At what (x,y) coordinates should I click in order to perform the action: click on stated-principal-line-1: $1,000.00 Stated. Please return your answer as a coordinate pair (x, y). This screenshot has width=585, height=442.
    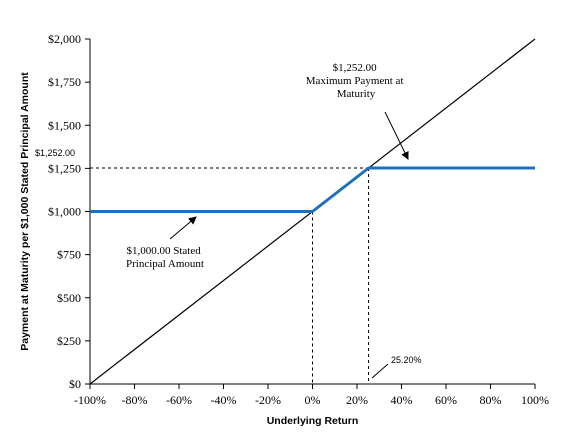
    Looking at the image, I should click on (164, 251).